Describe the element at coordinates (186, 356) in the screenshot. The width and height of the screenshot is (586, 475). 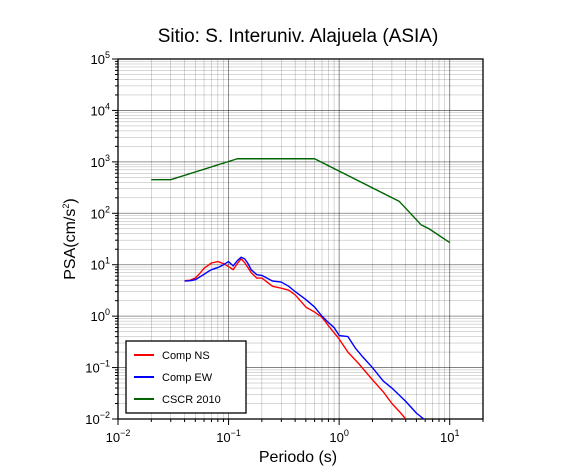
I see `legend-entry-label: Comp NS` at that location.